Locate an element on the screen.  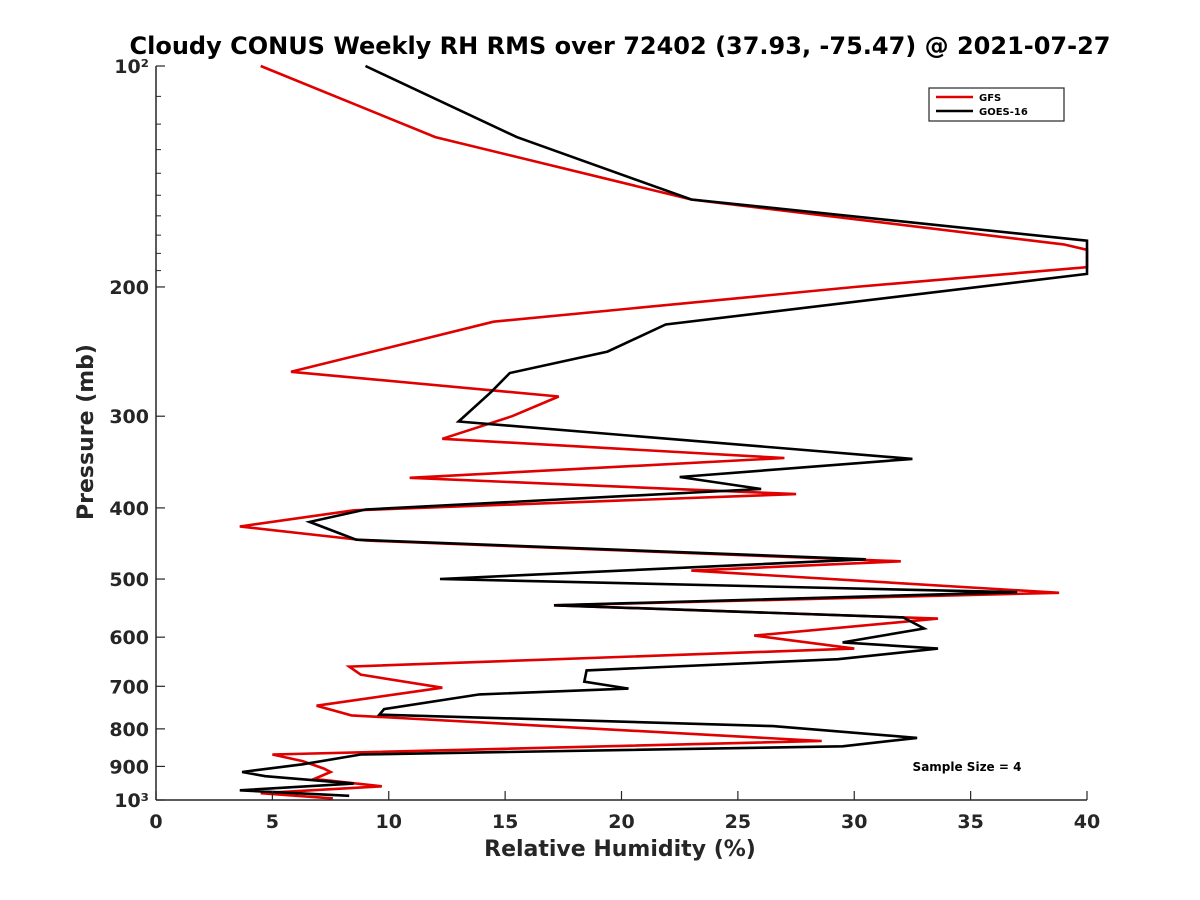
legend-box is located at coordinates (996, 104).